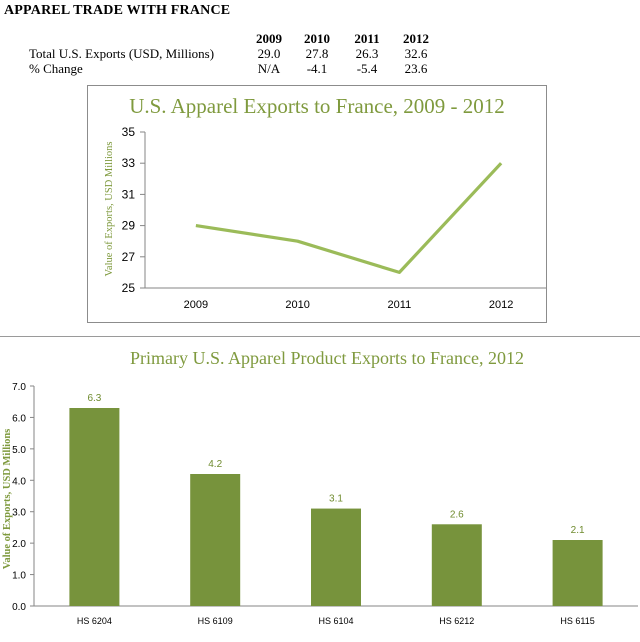 This screenshot has width=640, height=642. Describe the element at coordinates (19, 544) in the screenshot. I see `y-tick-label: 2.0` at that location.